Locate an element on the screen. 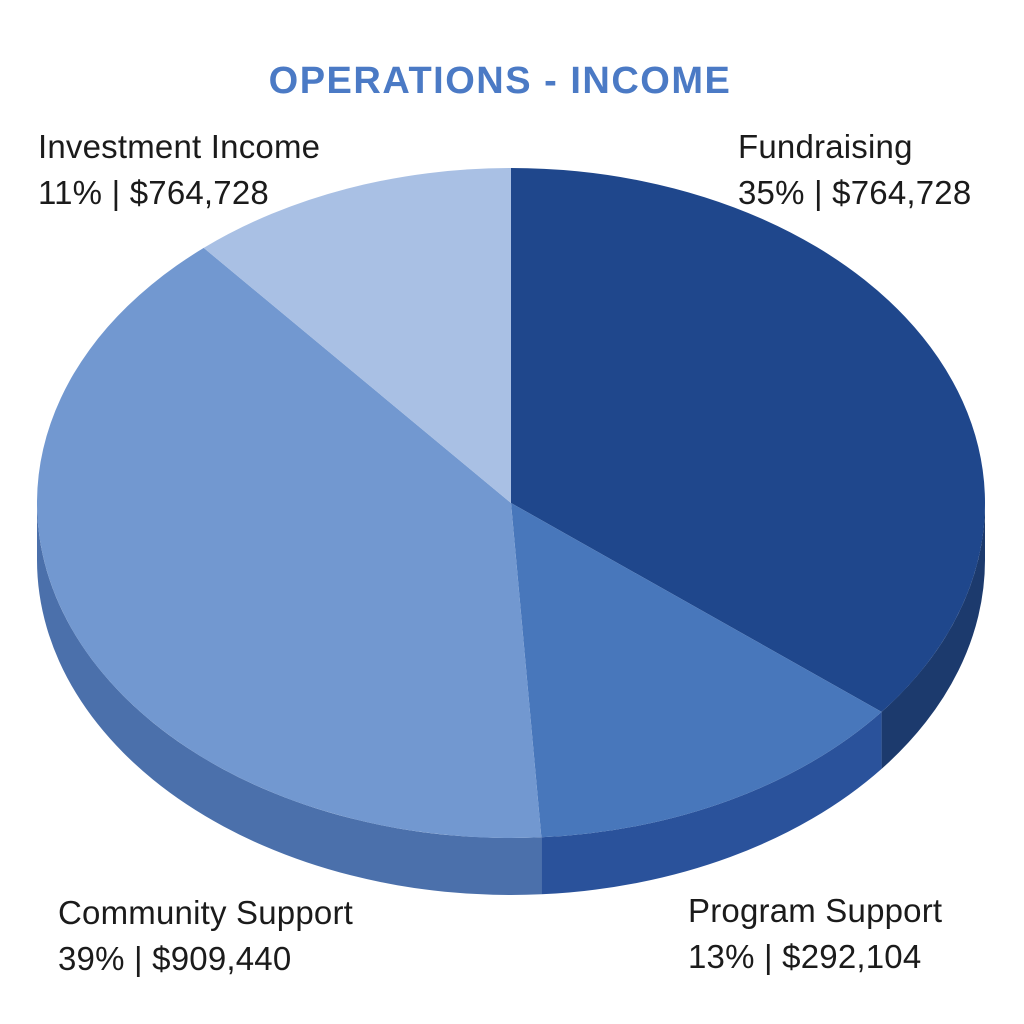  label-investment-income: Investment Income 11% | $764,728 is located at coordinates (179, 169).